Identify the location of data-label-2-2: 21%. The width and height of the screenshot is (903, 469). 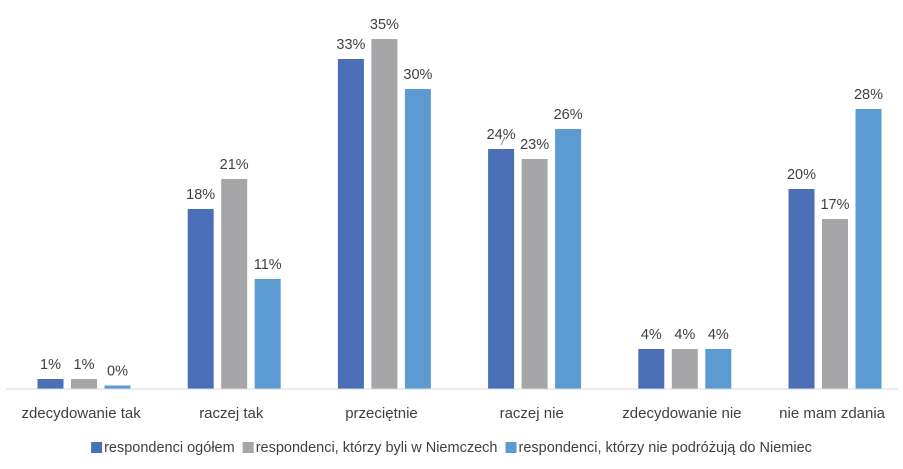
(234, 165).